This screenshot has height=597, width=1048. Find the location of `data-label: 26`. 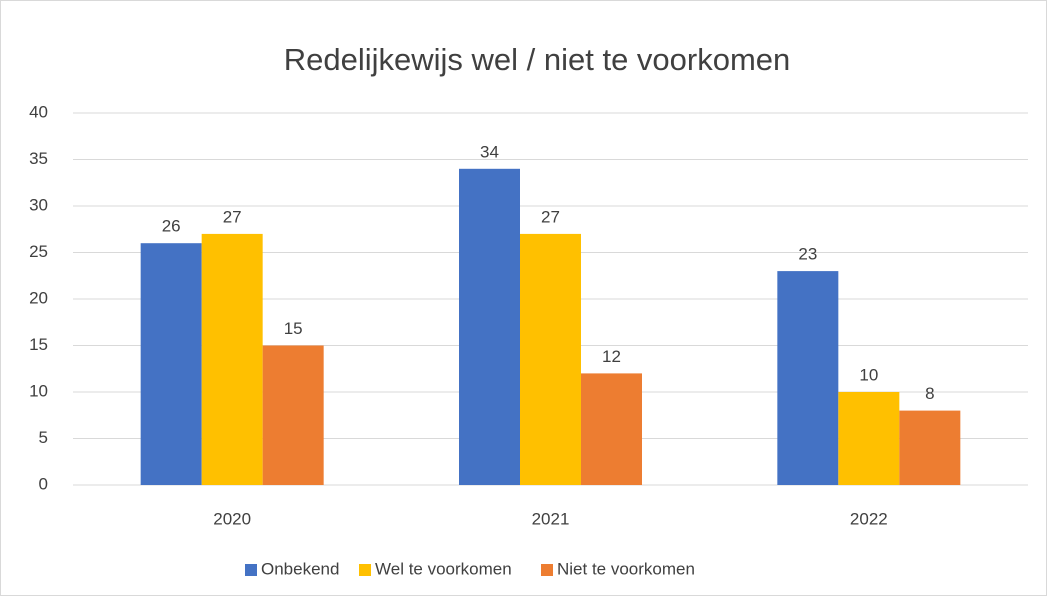

data-label: 26 is located at coordinates (171, 226).